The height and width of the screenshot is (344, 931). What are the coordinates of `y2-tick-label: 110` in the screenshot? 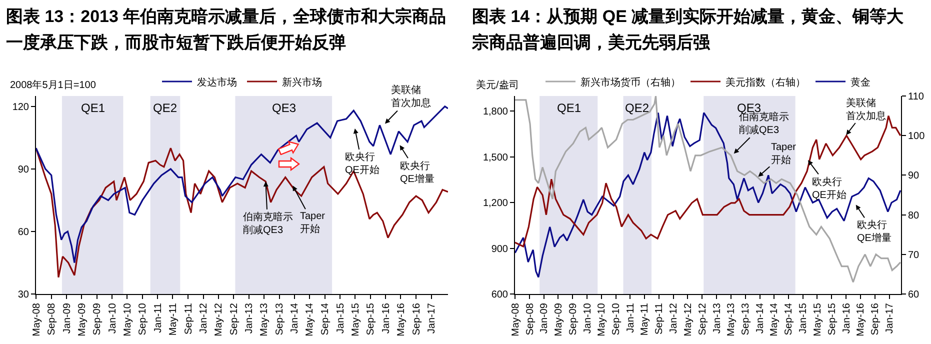 It's located at (916, 97).